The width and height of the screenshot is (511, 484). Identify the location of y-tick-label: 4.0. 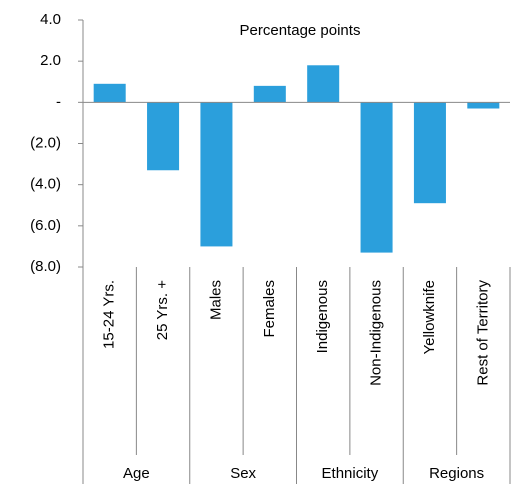
(50, 19).